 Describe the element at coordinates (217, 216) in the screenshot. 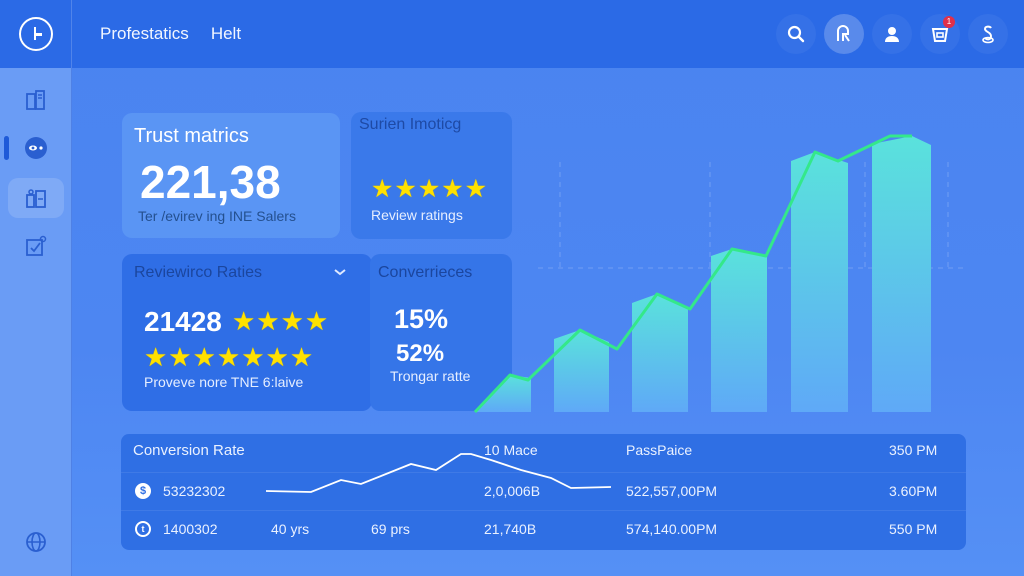

I see `card-subtitle: Ter /evirev ing INE Salers` at that location.